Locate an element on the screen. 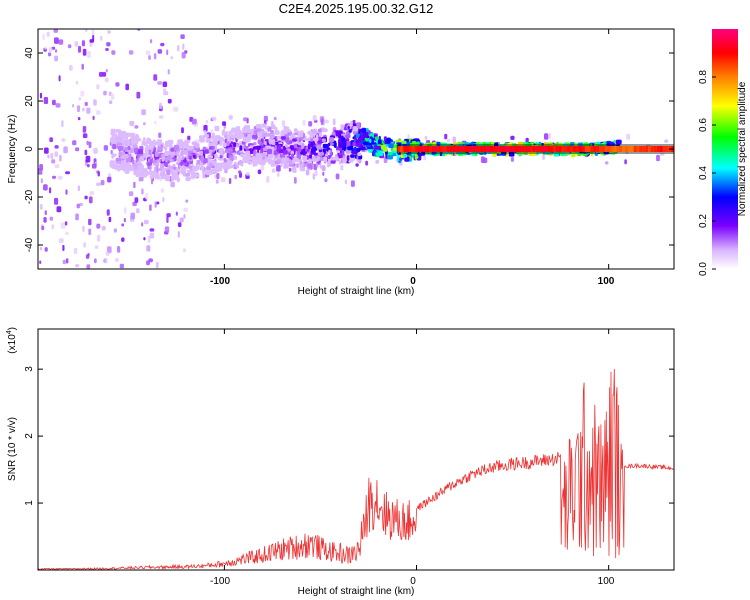 Image resolution: width=750 pixels, height=600 pixels. spectrogram-tick-y-40: 40 is located at coordinates (29, 53).